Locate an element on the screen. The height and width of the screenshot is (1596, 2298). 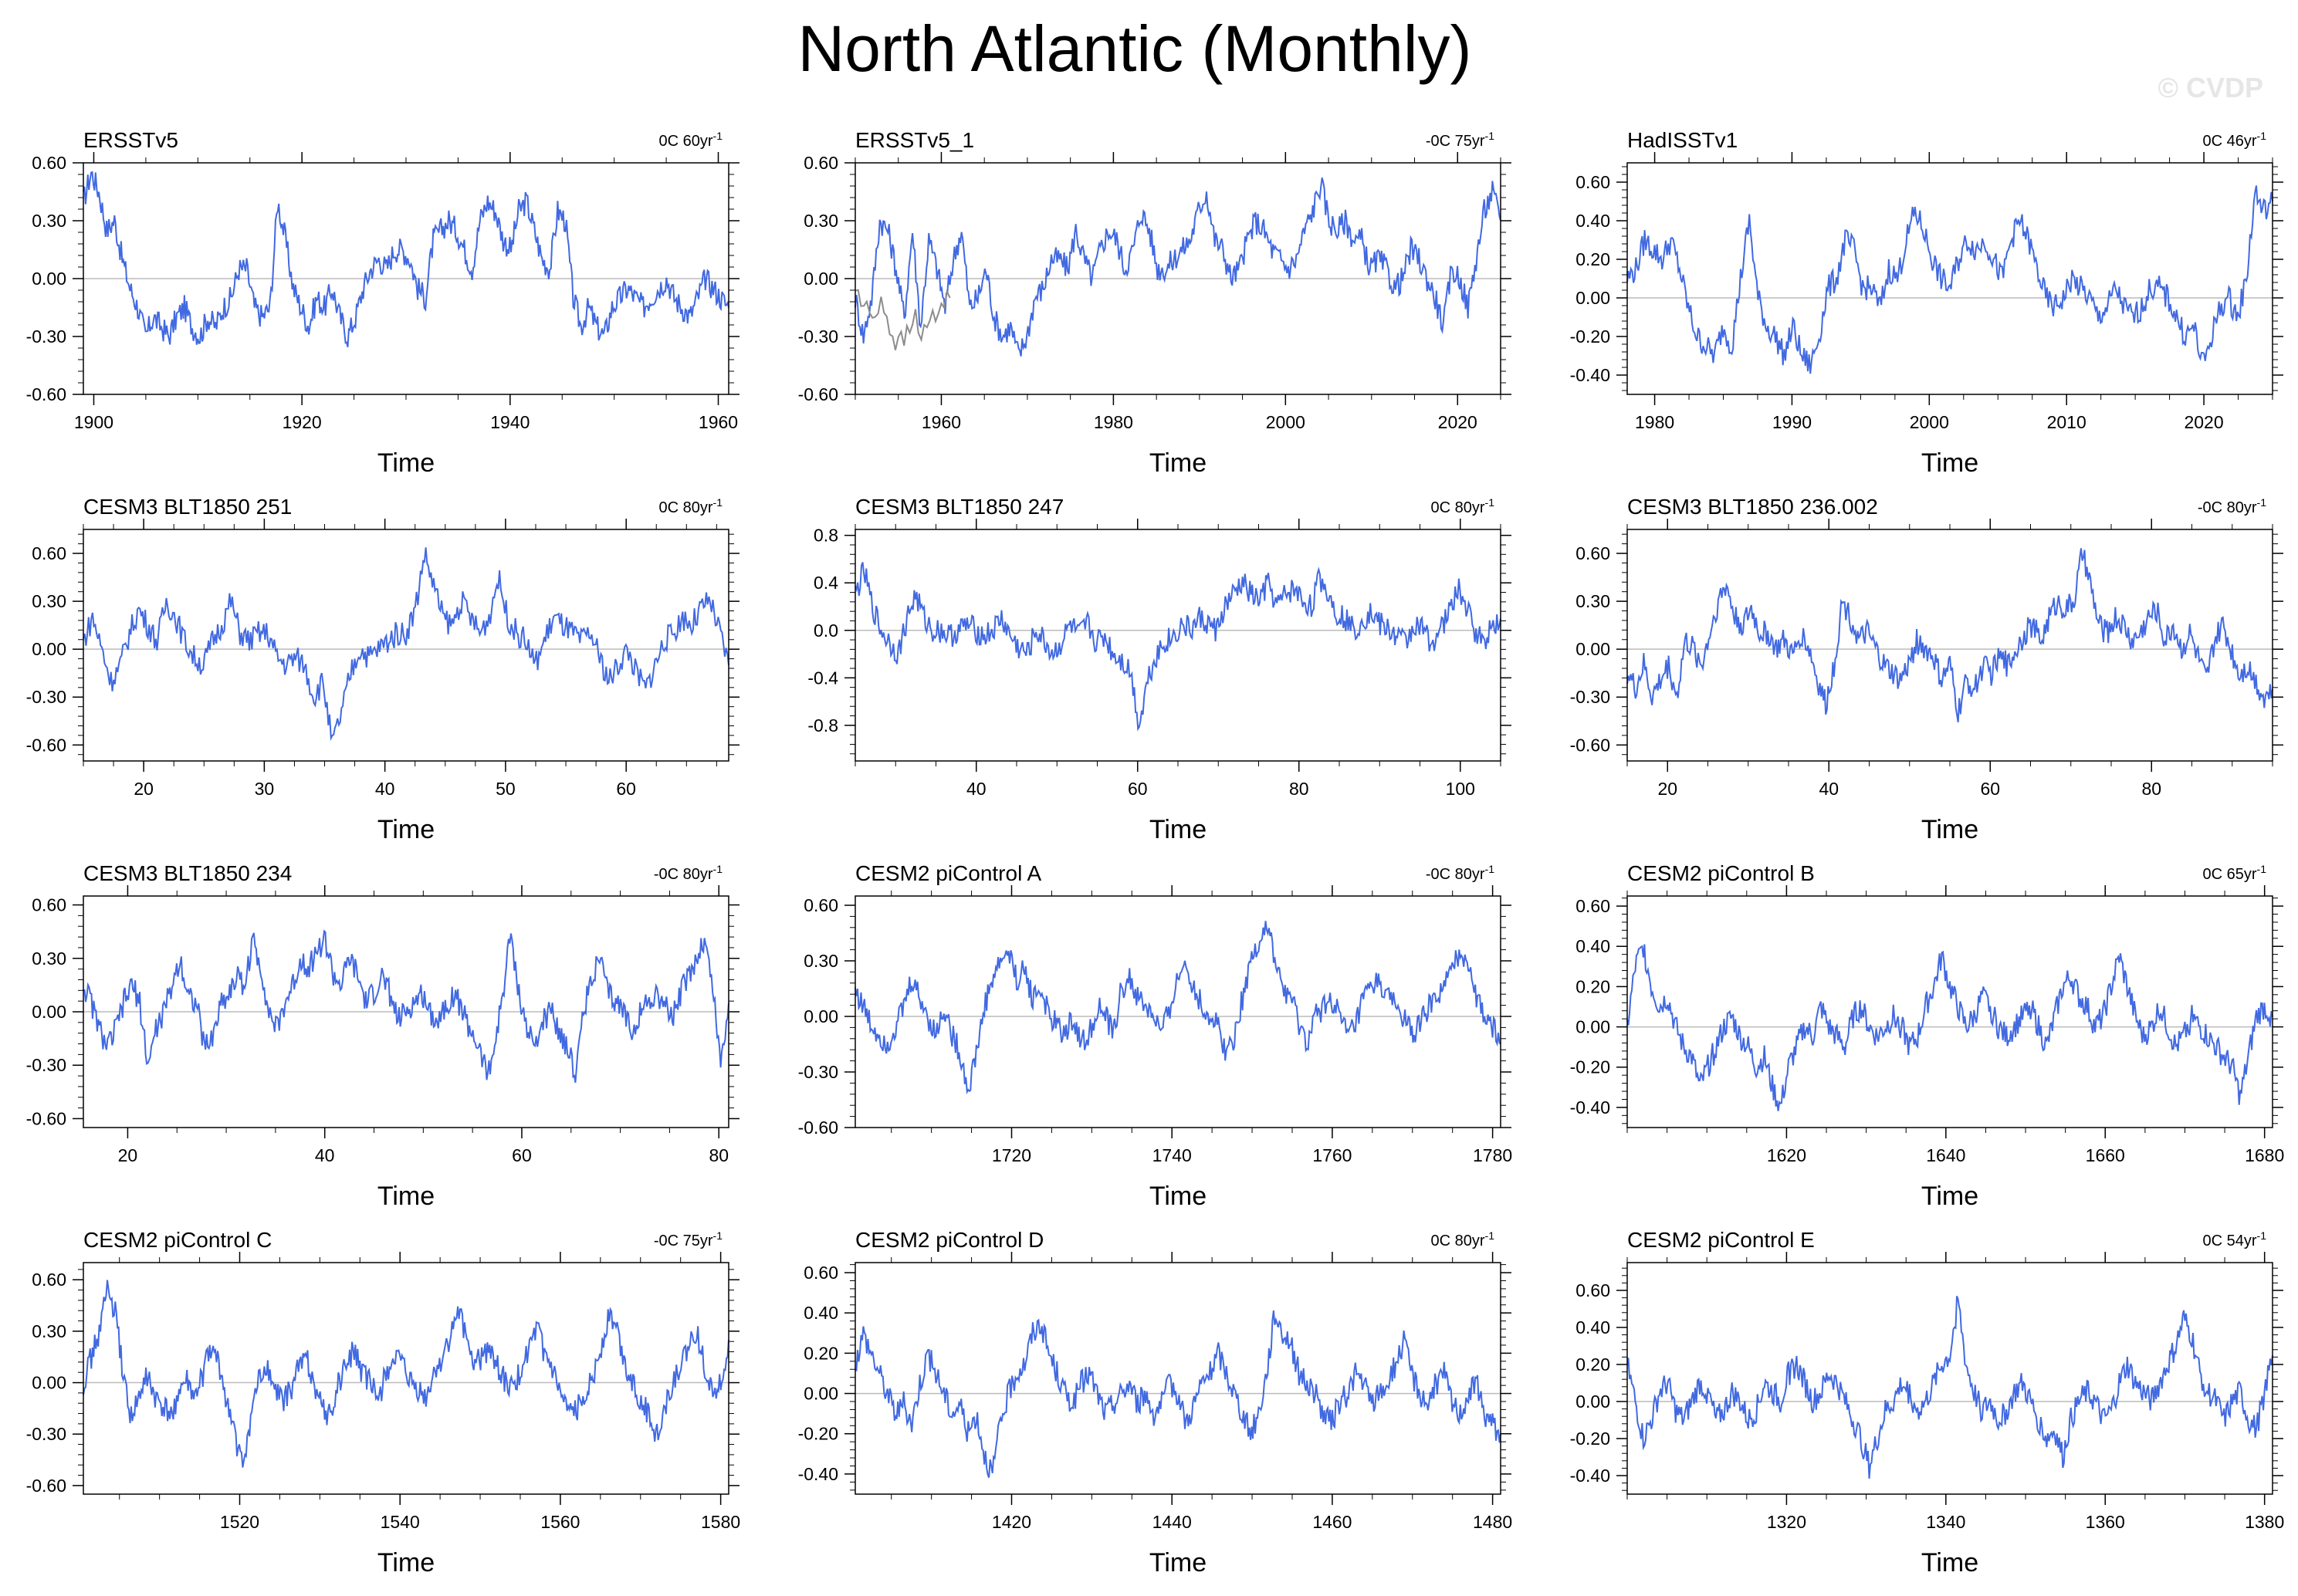
xtick-label: 2010 is located at coordinates (2066, 422).